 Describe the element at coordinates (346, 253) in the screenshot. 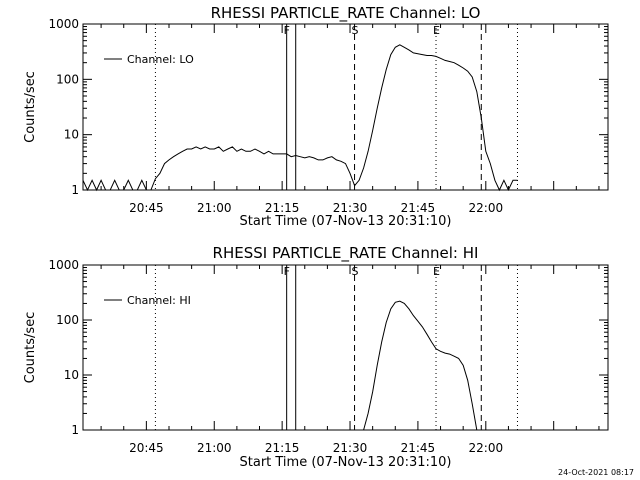

I see `chart-title: RHESSI PARTICLE_RATE Channel: HI` at that location.